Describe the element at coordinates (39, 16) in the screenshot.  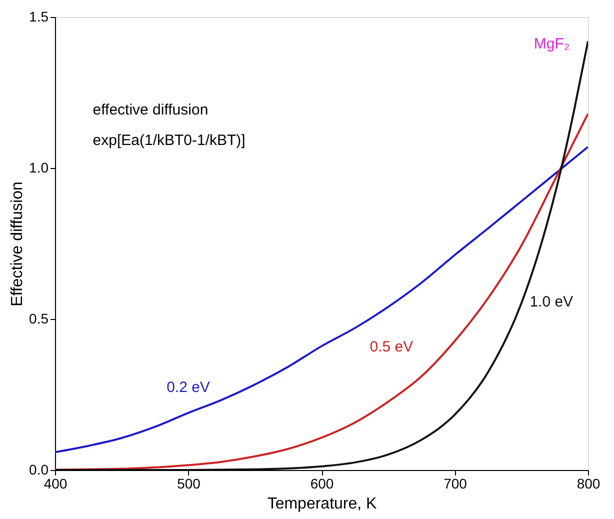
I see `y-tick-label: 1.5` at that location.